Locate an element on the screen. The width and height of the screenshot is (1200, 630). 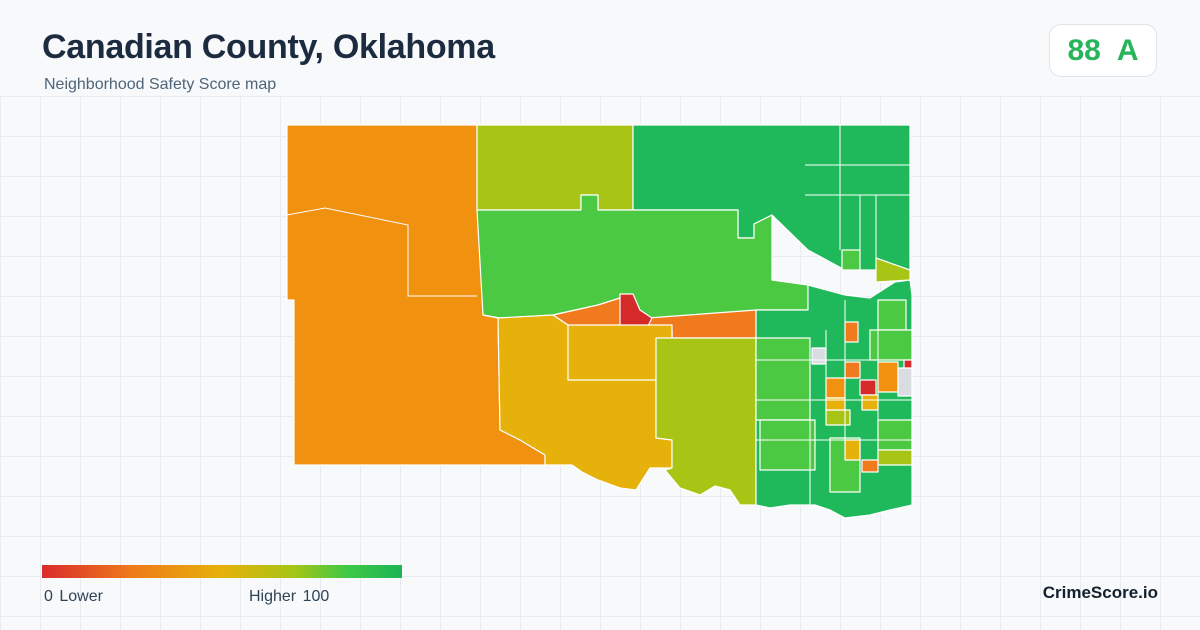
legend-max-label: Higher is located at coordinates (273, 596).